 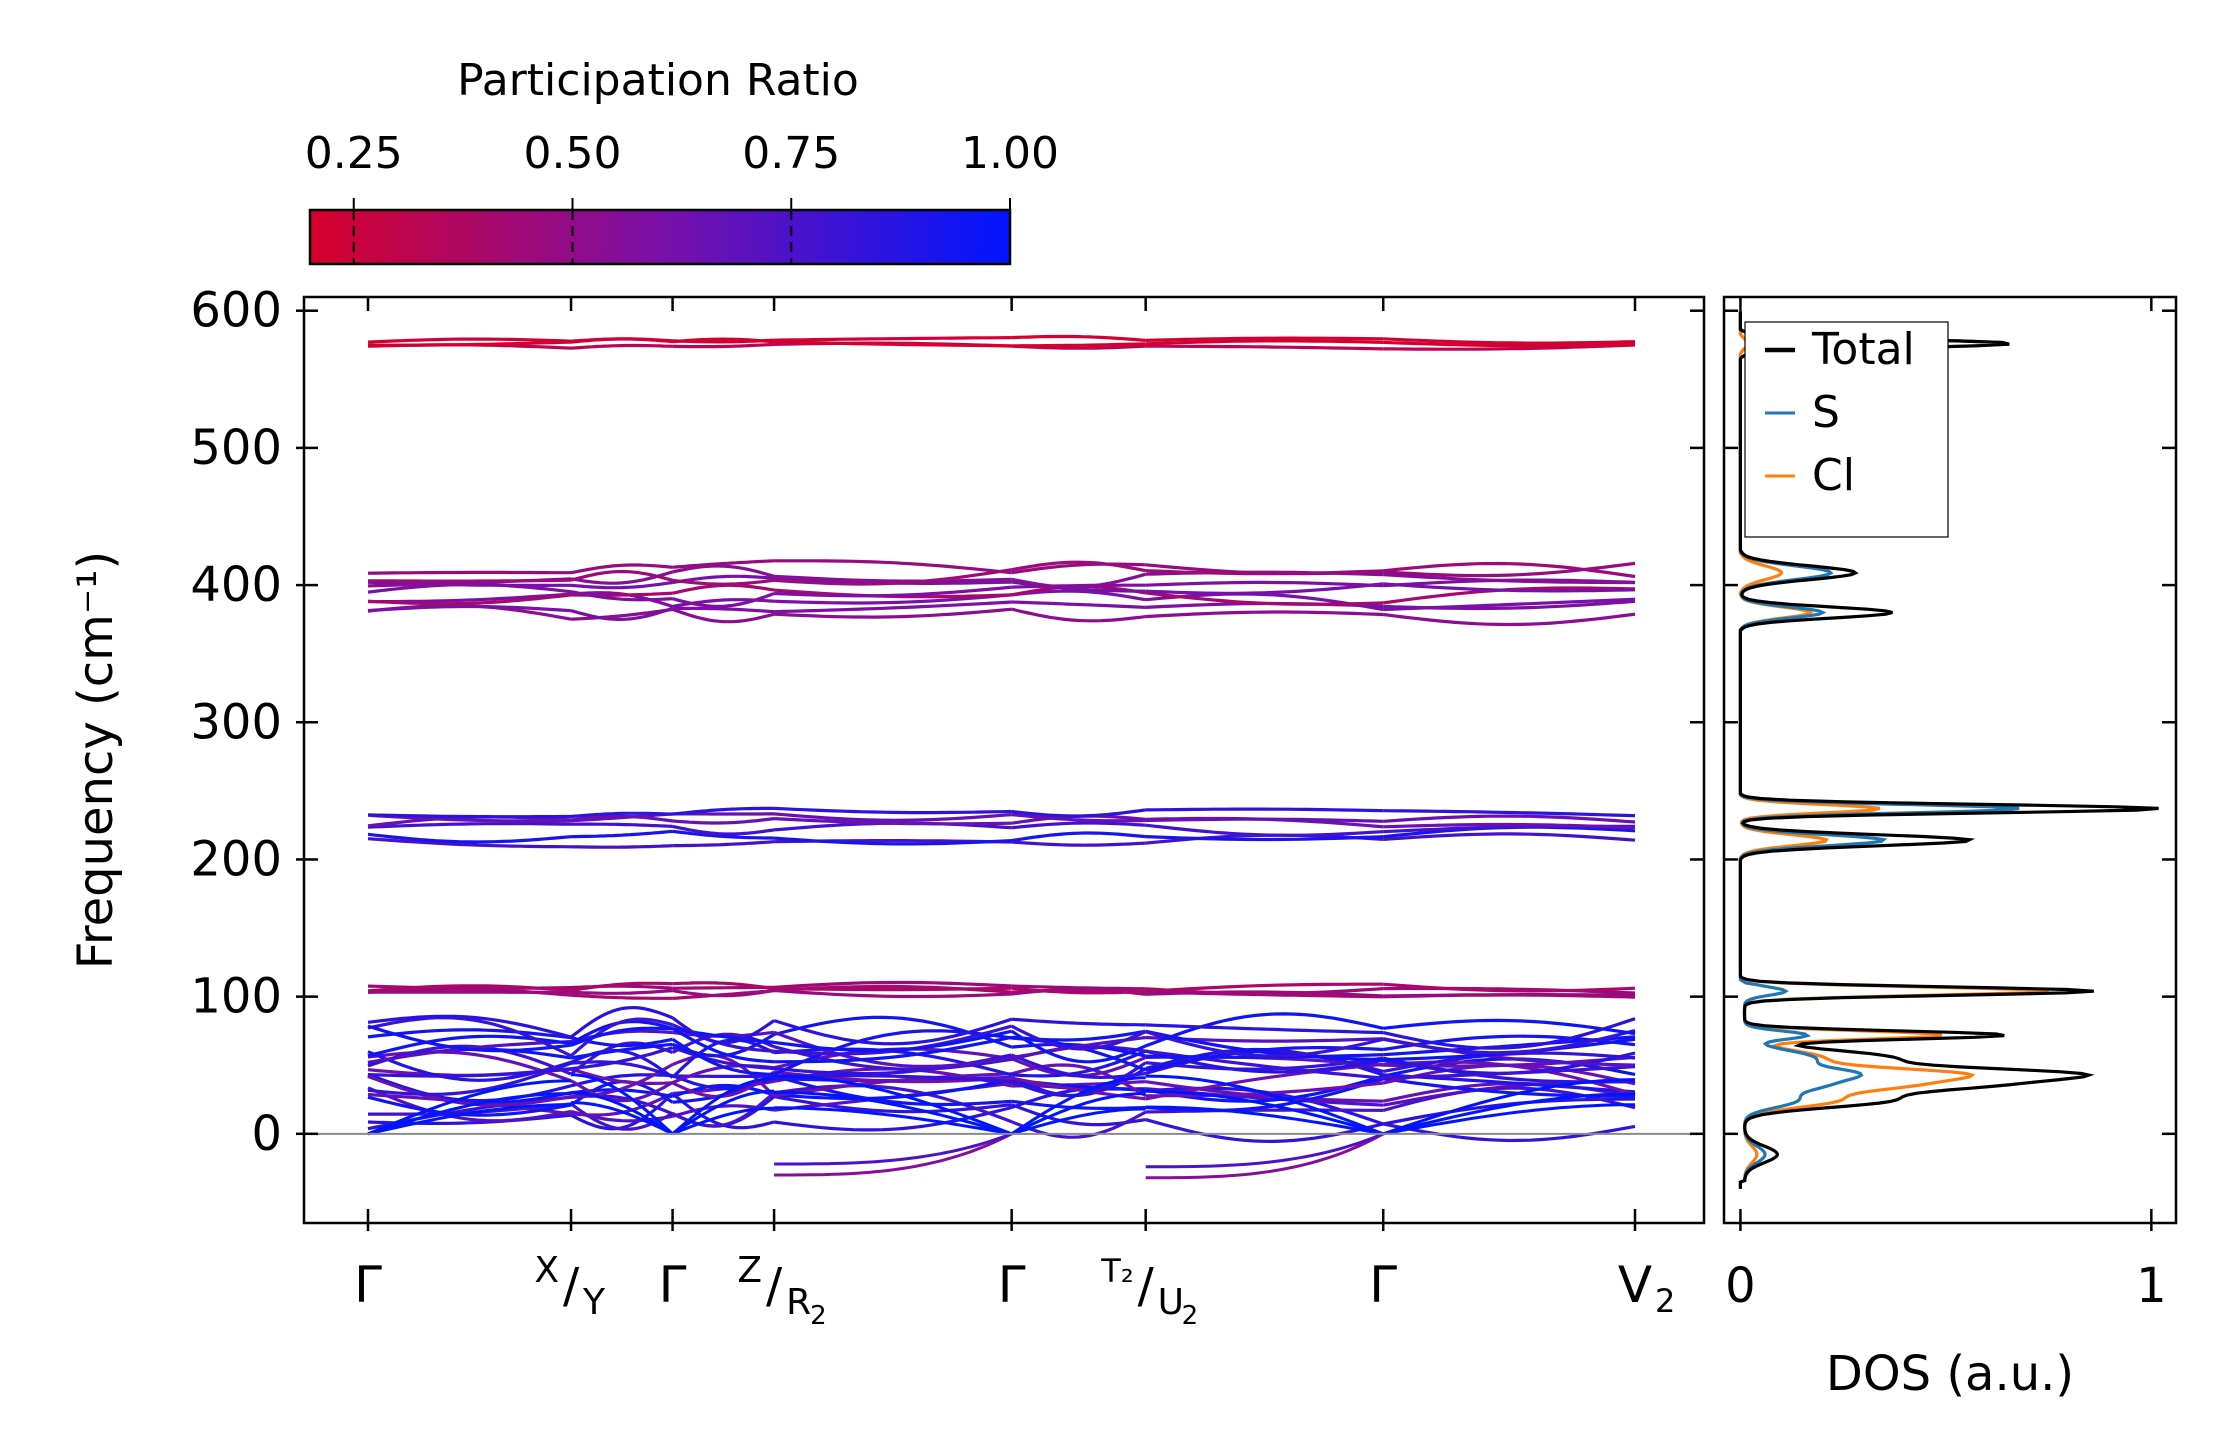 What do you see at coordinates (1863, 349) in the screenshot?
I see `legend-label-total: Total` at bounding box center [1863, 349].